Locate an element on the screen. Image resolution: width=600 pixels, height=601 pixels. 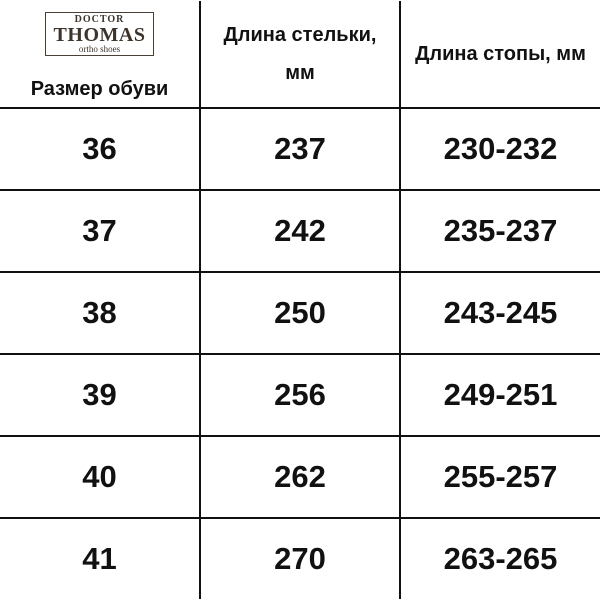
logo-top: DOCTOR is located at coordinates (99, 19).